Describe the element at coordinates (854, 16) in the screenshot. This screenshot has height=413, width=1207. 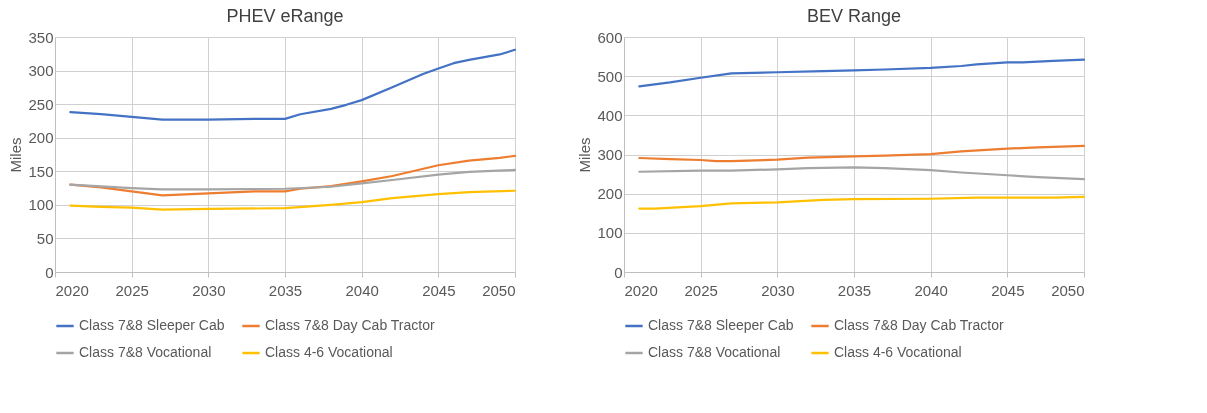
I see `chart-title: BEV Range` at that location.